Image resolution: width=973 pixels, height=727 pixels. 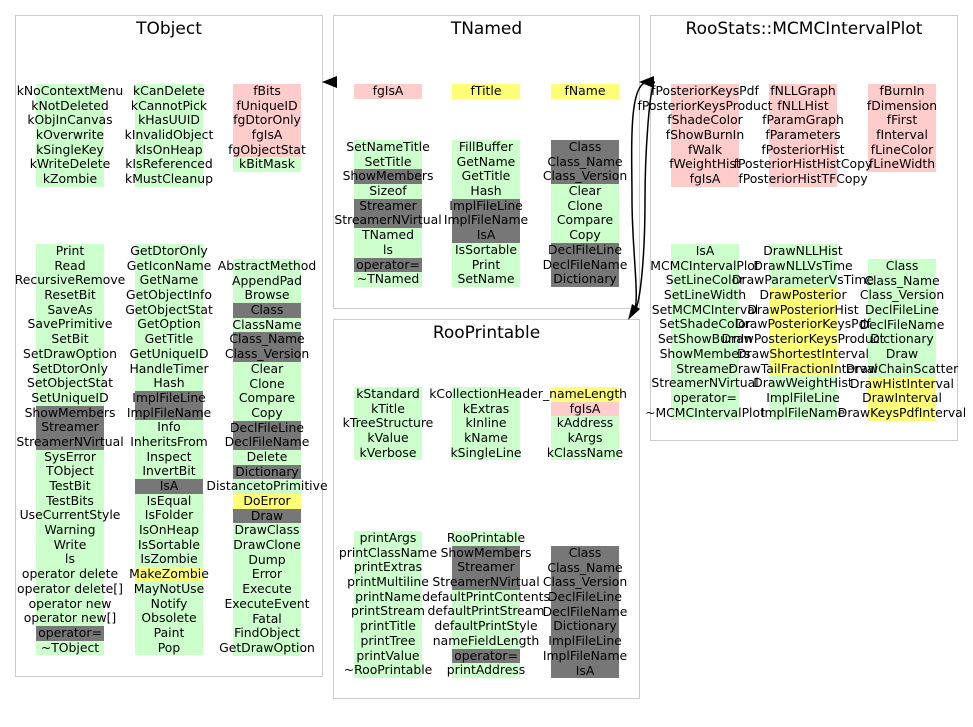 I want to click on member-label: kArgs, so click(x=585, y=438).